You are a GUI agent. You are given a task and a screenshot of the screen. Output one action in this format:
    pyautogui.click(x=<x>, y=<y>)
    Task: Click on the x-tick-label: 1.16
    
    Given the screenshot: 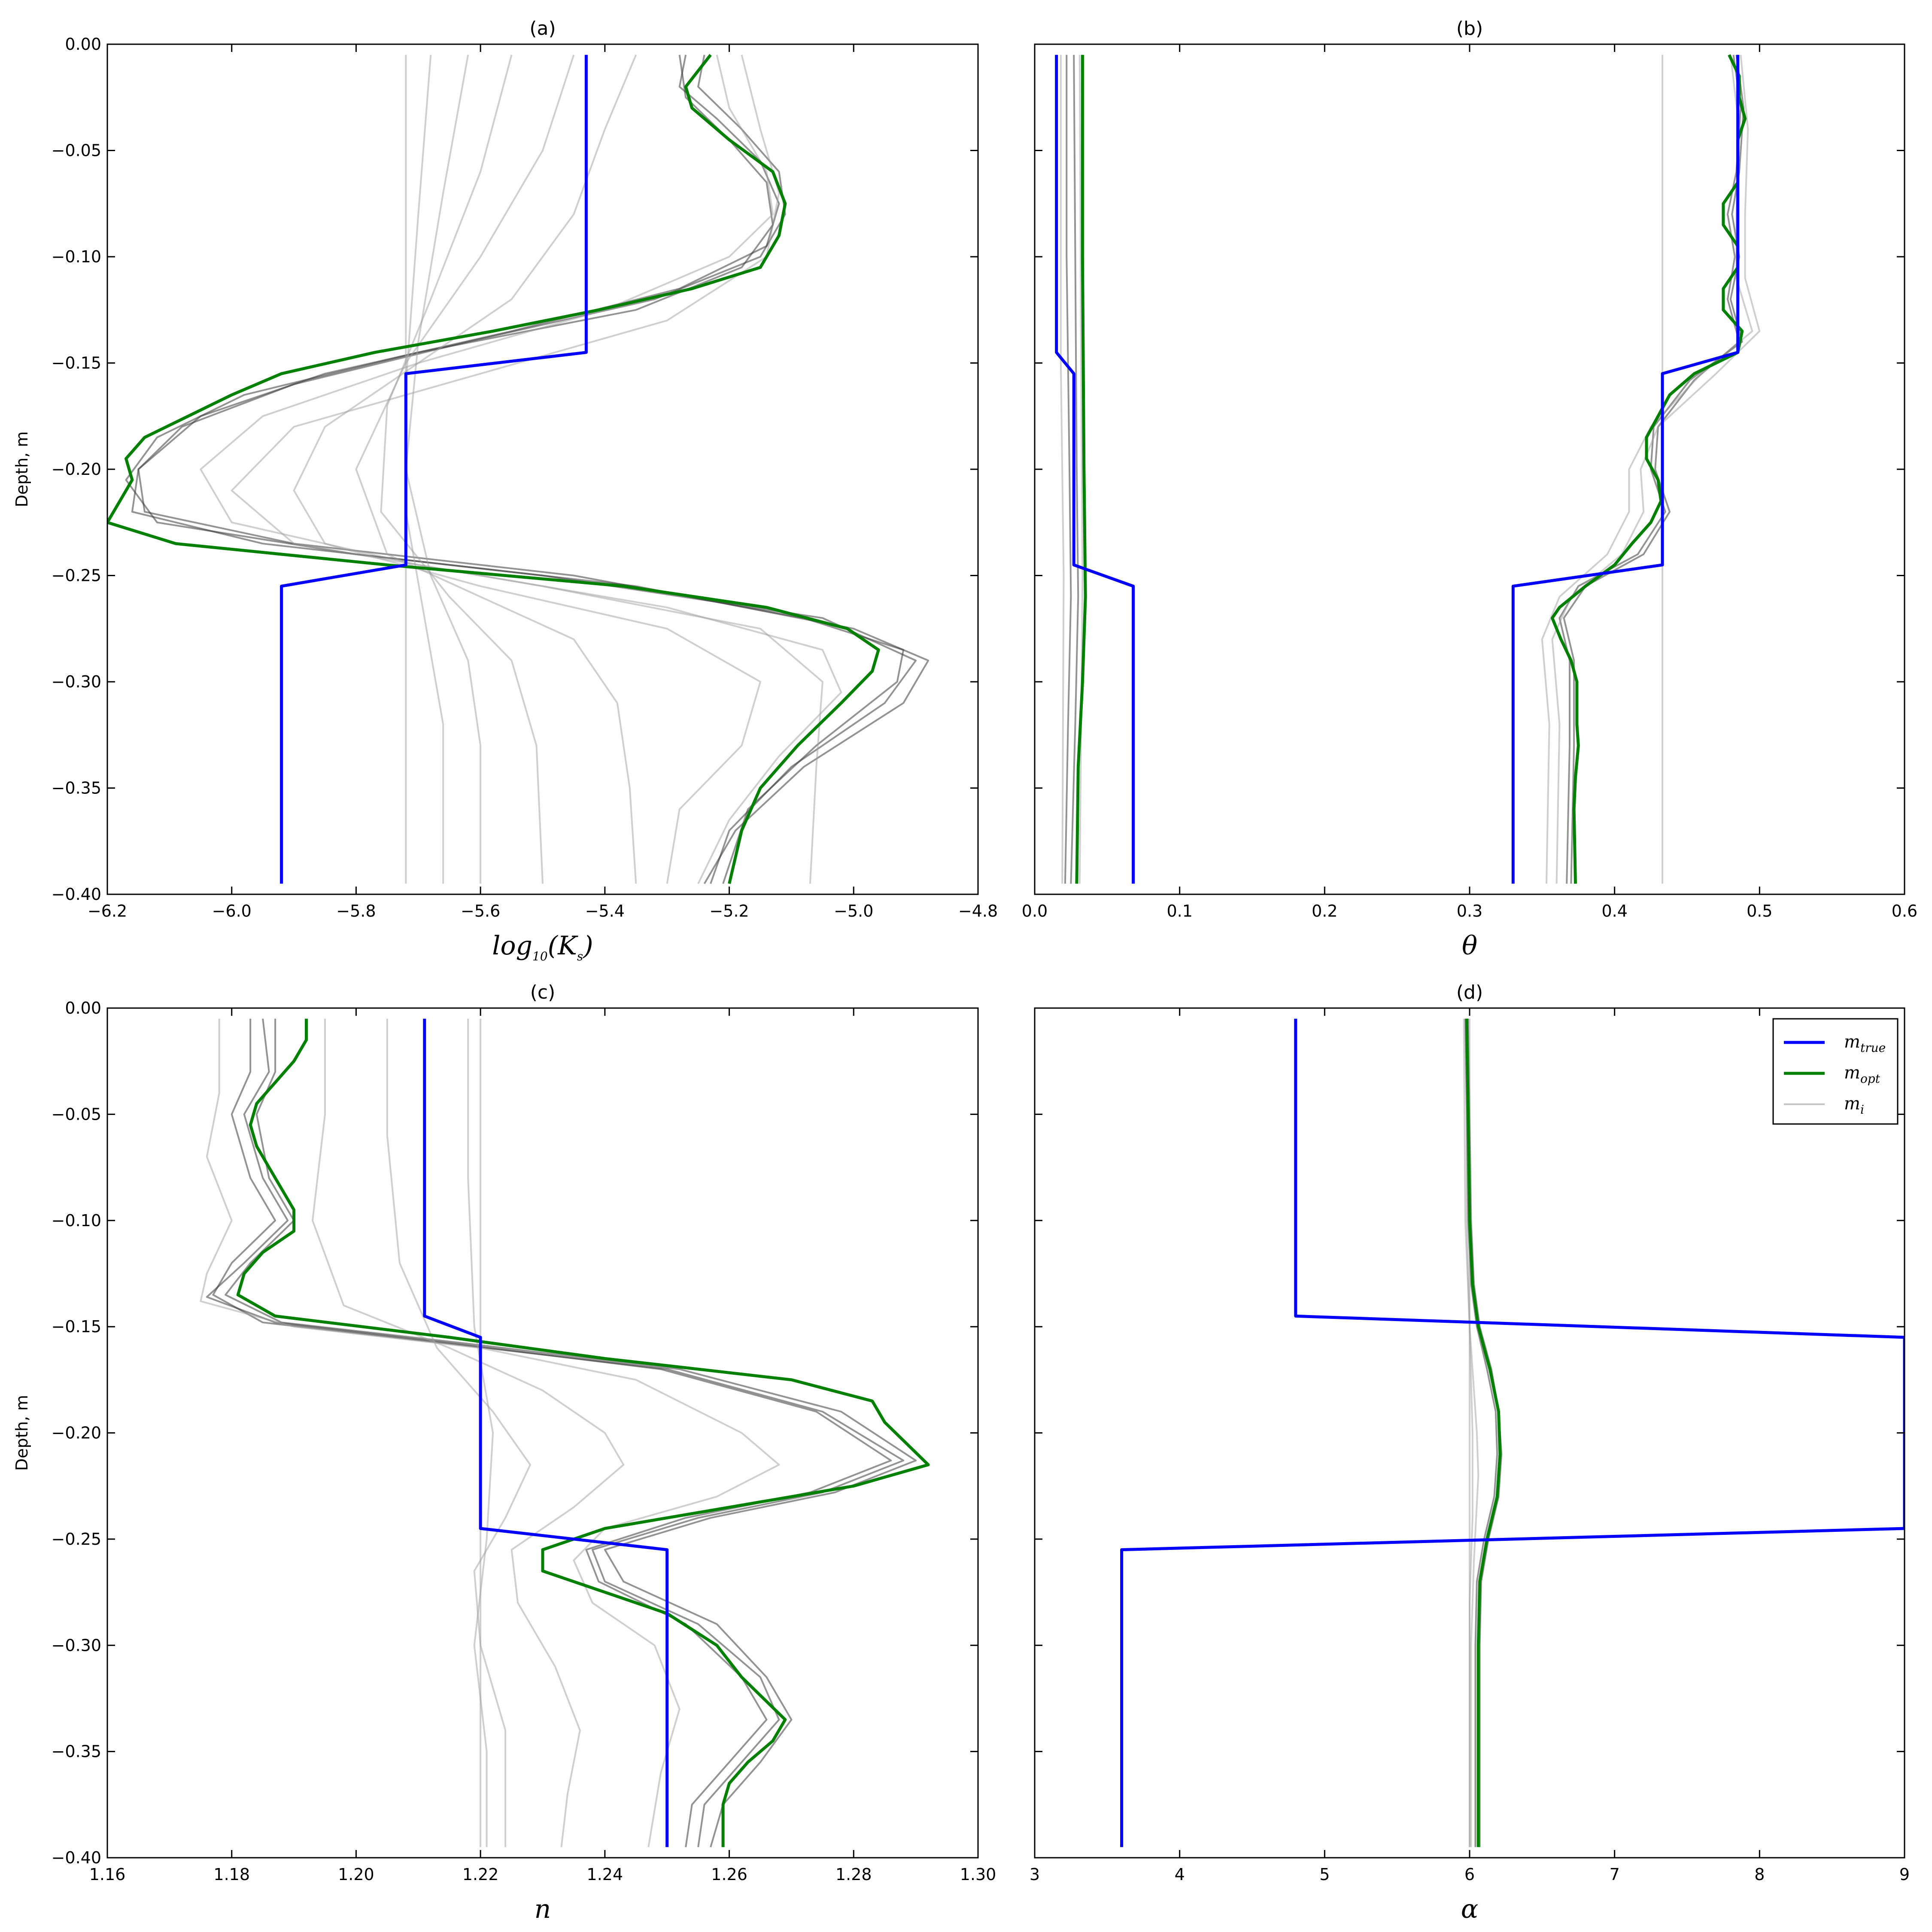 What is the action you would take?
    pyautogui.click(x=107, y=1874)
    